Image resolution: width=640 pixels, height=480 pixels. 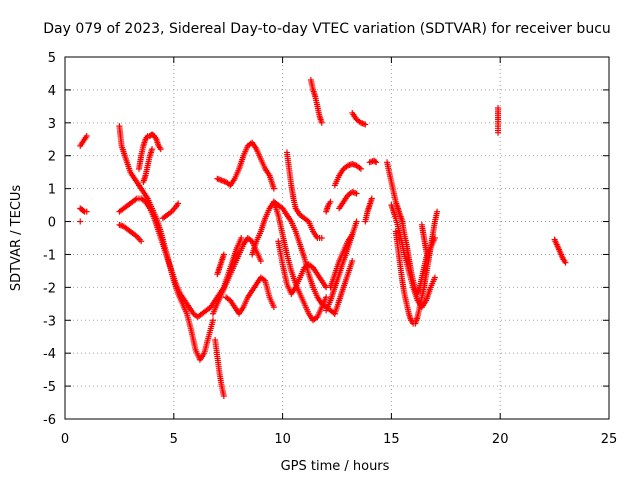 I want to click on y-tick-label: -2, so click(x=49, y=288).